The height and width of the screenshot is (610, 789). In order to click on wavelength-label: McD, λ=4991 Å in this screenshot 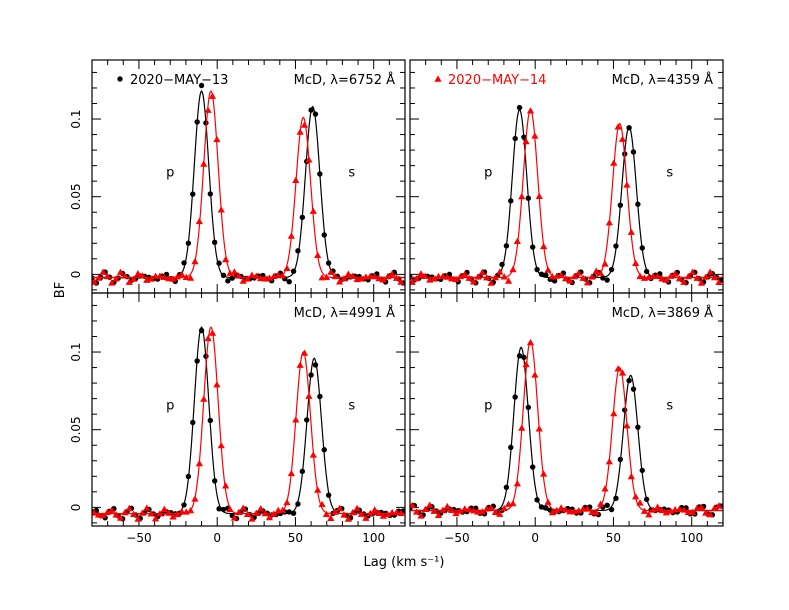, I will do `click(344, 313)`.